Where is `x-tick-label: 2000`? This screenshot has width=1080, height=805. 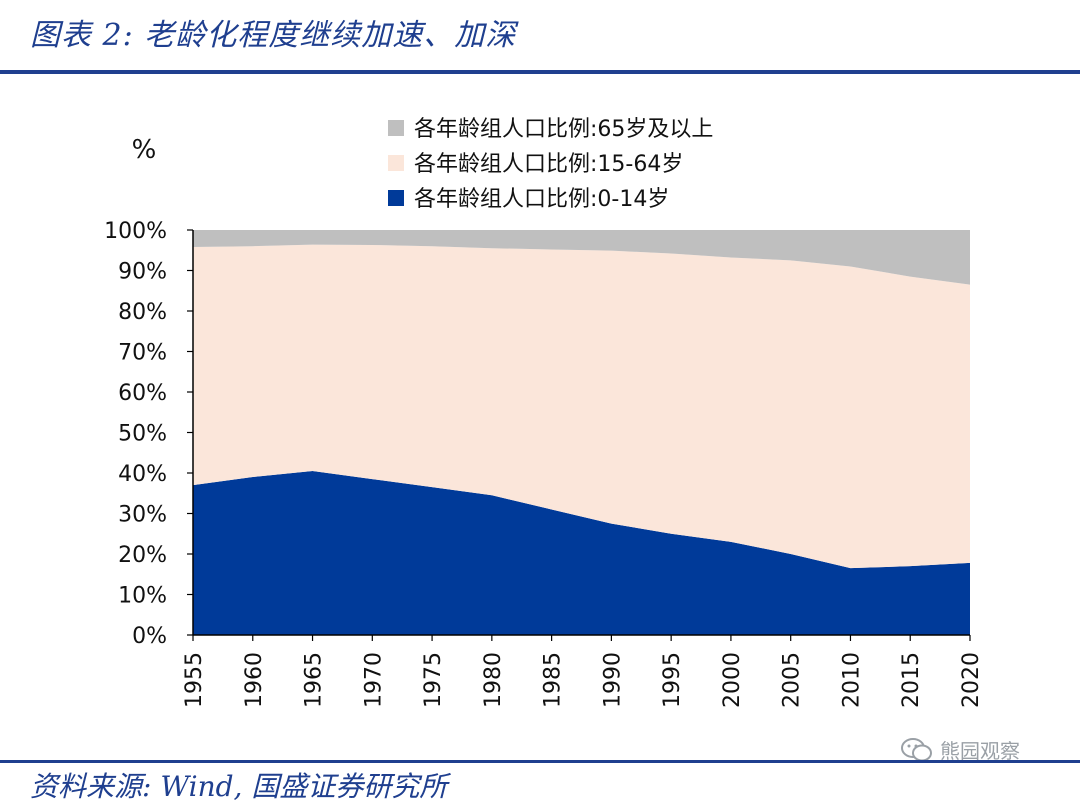 x-tick-label: 2000 is located at coordinates (732, 680).